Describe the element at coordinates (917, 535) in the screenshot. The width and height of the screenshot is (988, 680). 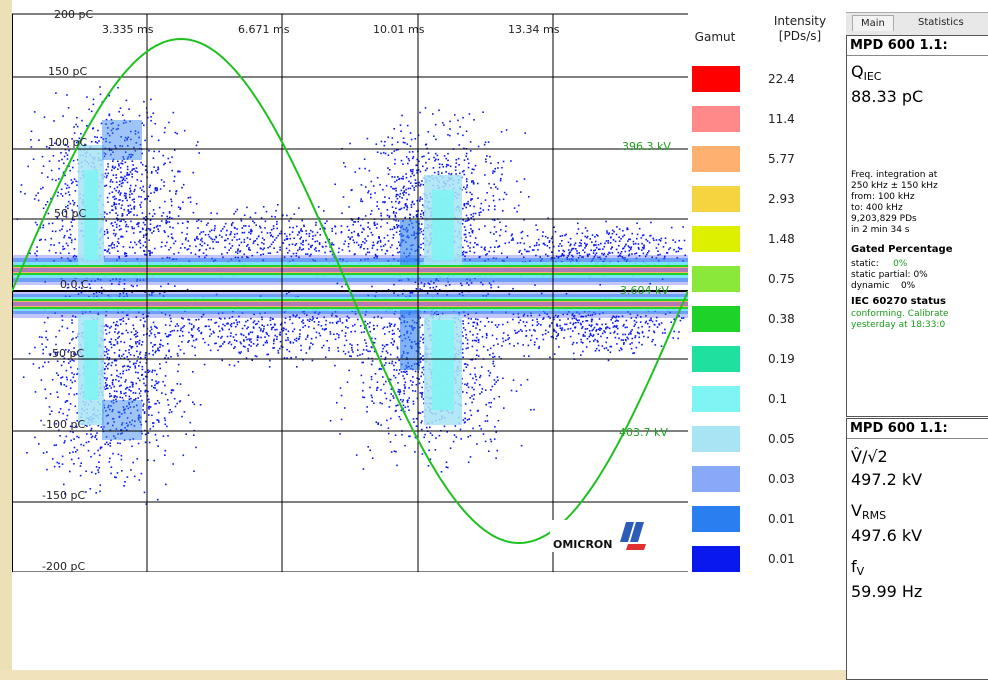
I see `v-rms-value: 497.6 kV` at that location.